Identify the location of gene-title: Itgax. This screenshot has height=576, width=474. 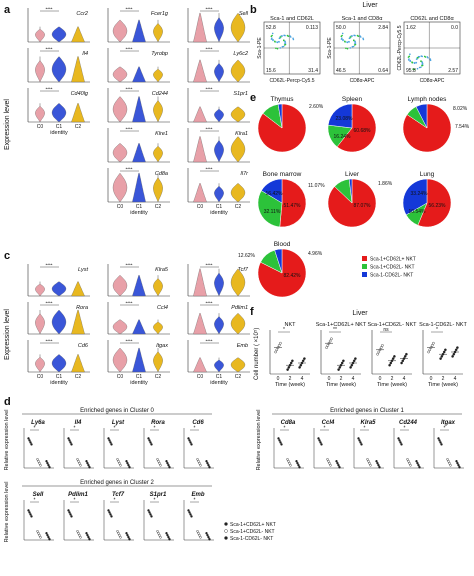
(448, 423).